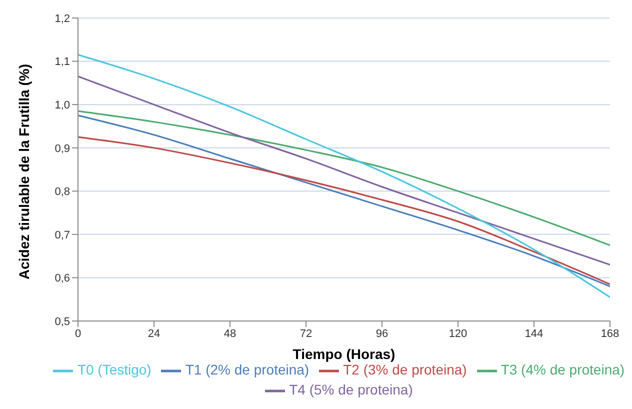 Image resolution: width=632 pixels, height=409 pixels. What do you see at coordinates (78, 334) in the screenshot?
I see `x-tick-label: 0` at bounding box center [78, 334].